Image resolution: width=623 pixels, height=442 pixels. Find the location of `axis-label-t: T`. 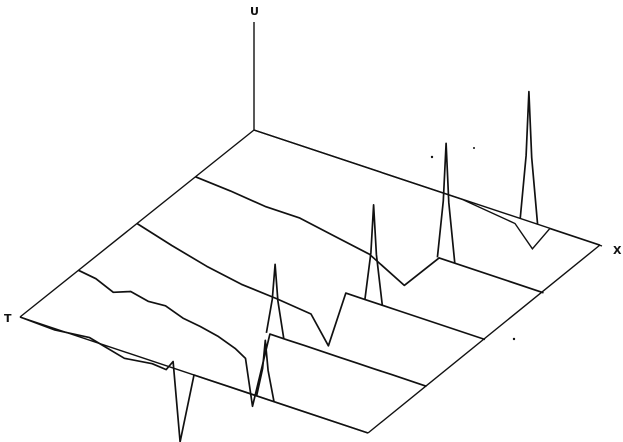

axis-label-t: T is located at coordinates (8, 318).